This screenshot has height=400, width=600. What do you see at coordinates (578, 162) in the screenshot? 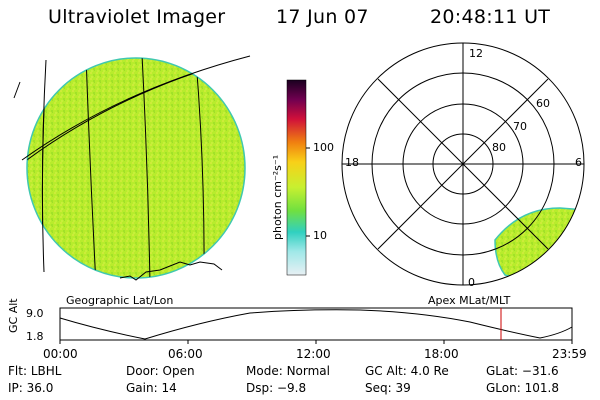
I see `mlt-label-right: 6` at bounding box center [578, 162].